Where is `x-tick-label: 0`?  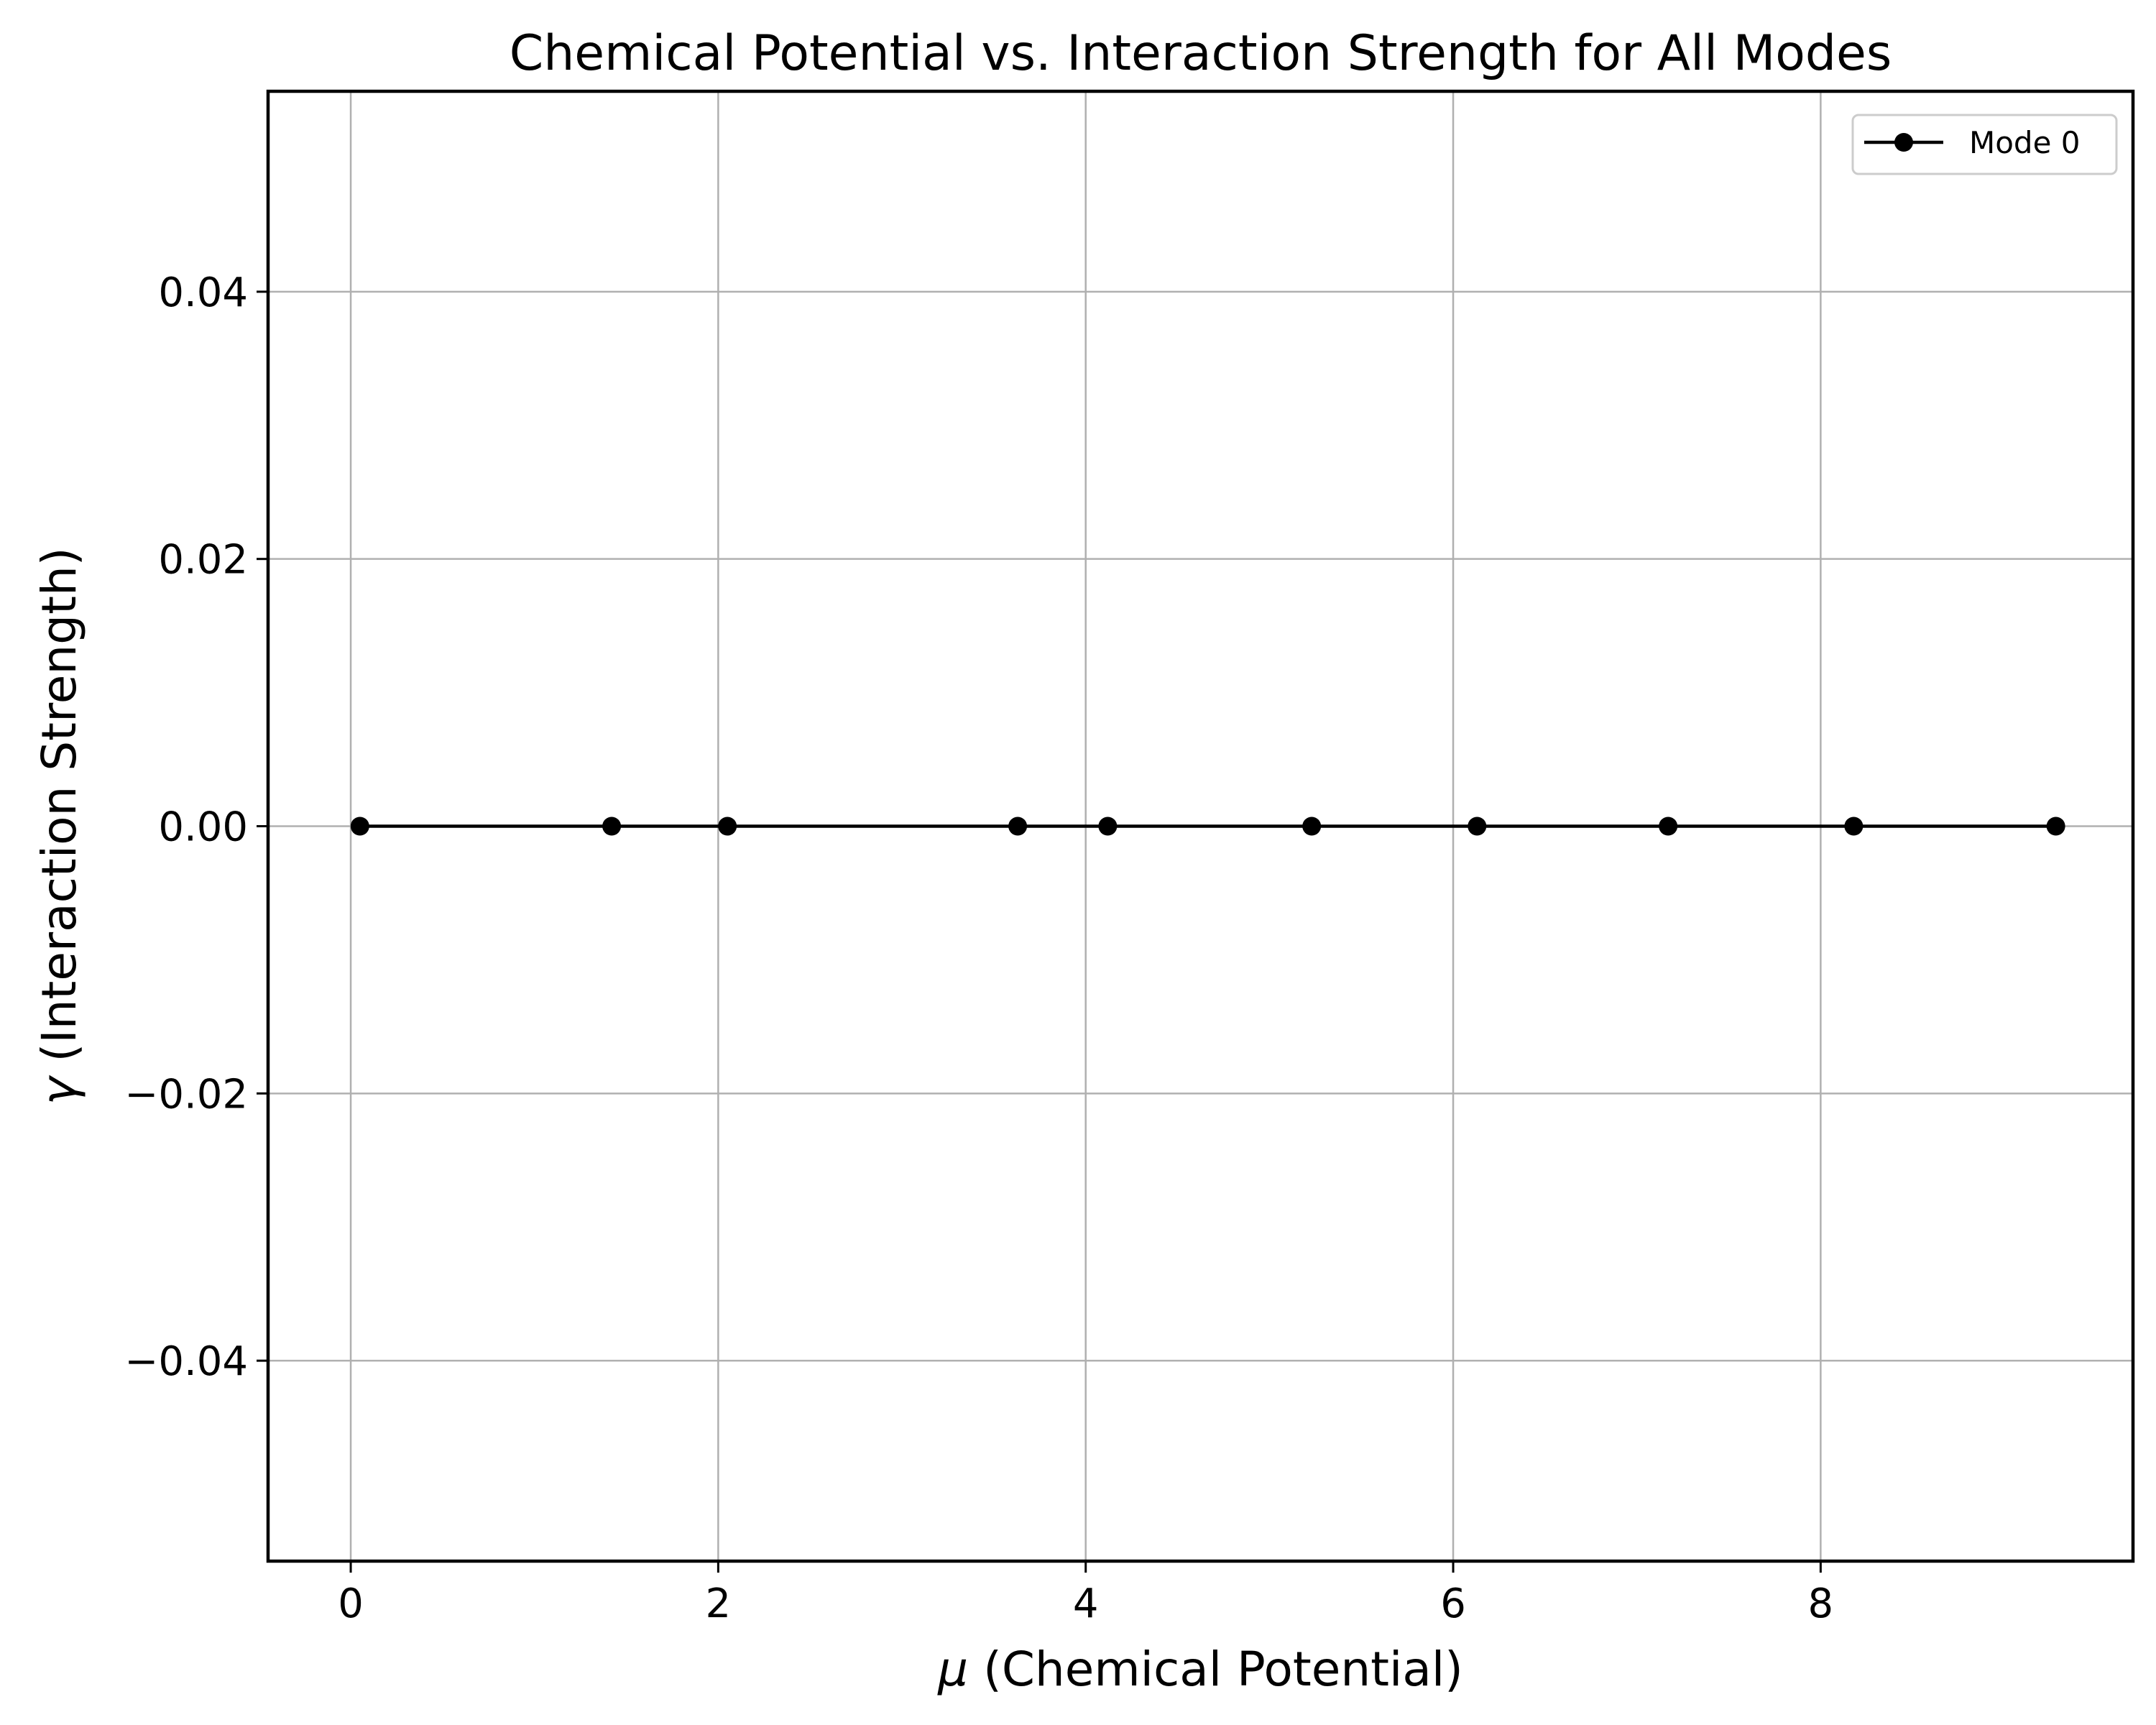 x-tick-label: 0 is located at coordinates (351, 1604).